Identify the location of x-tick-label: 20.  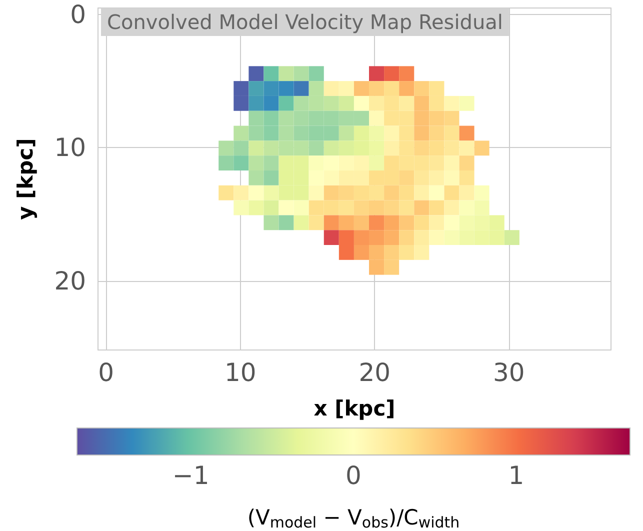
(374, 372).